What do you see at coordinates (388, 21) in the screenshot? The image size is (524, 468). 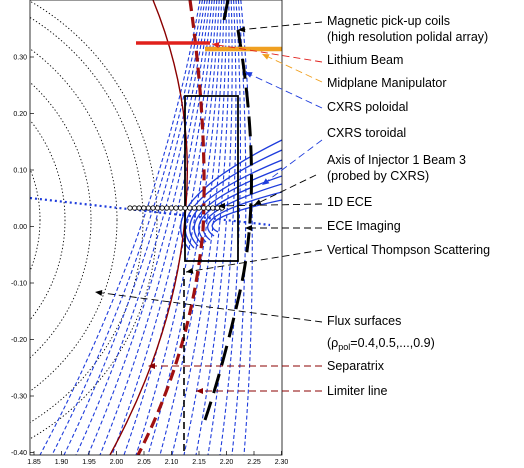 I see `label-mag: Magnetic pick-up coils` at bounding box center [388, 21].